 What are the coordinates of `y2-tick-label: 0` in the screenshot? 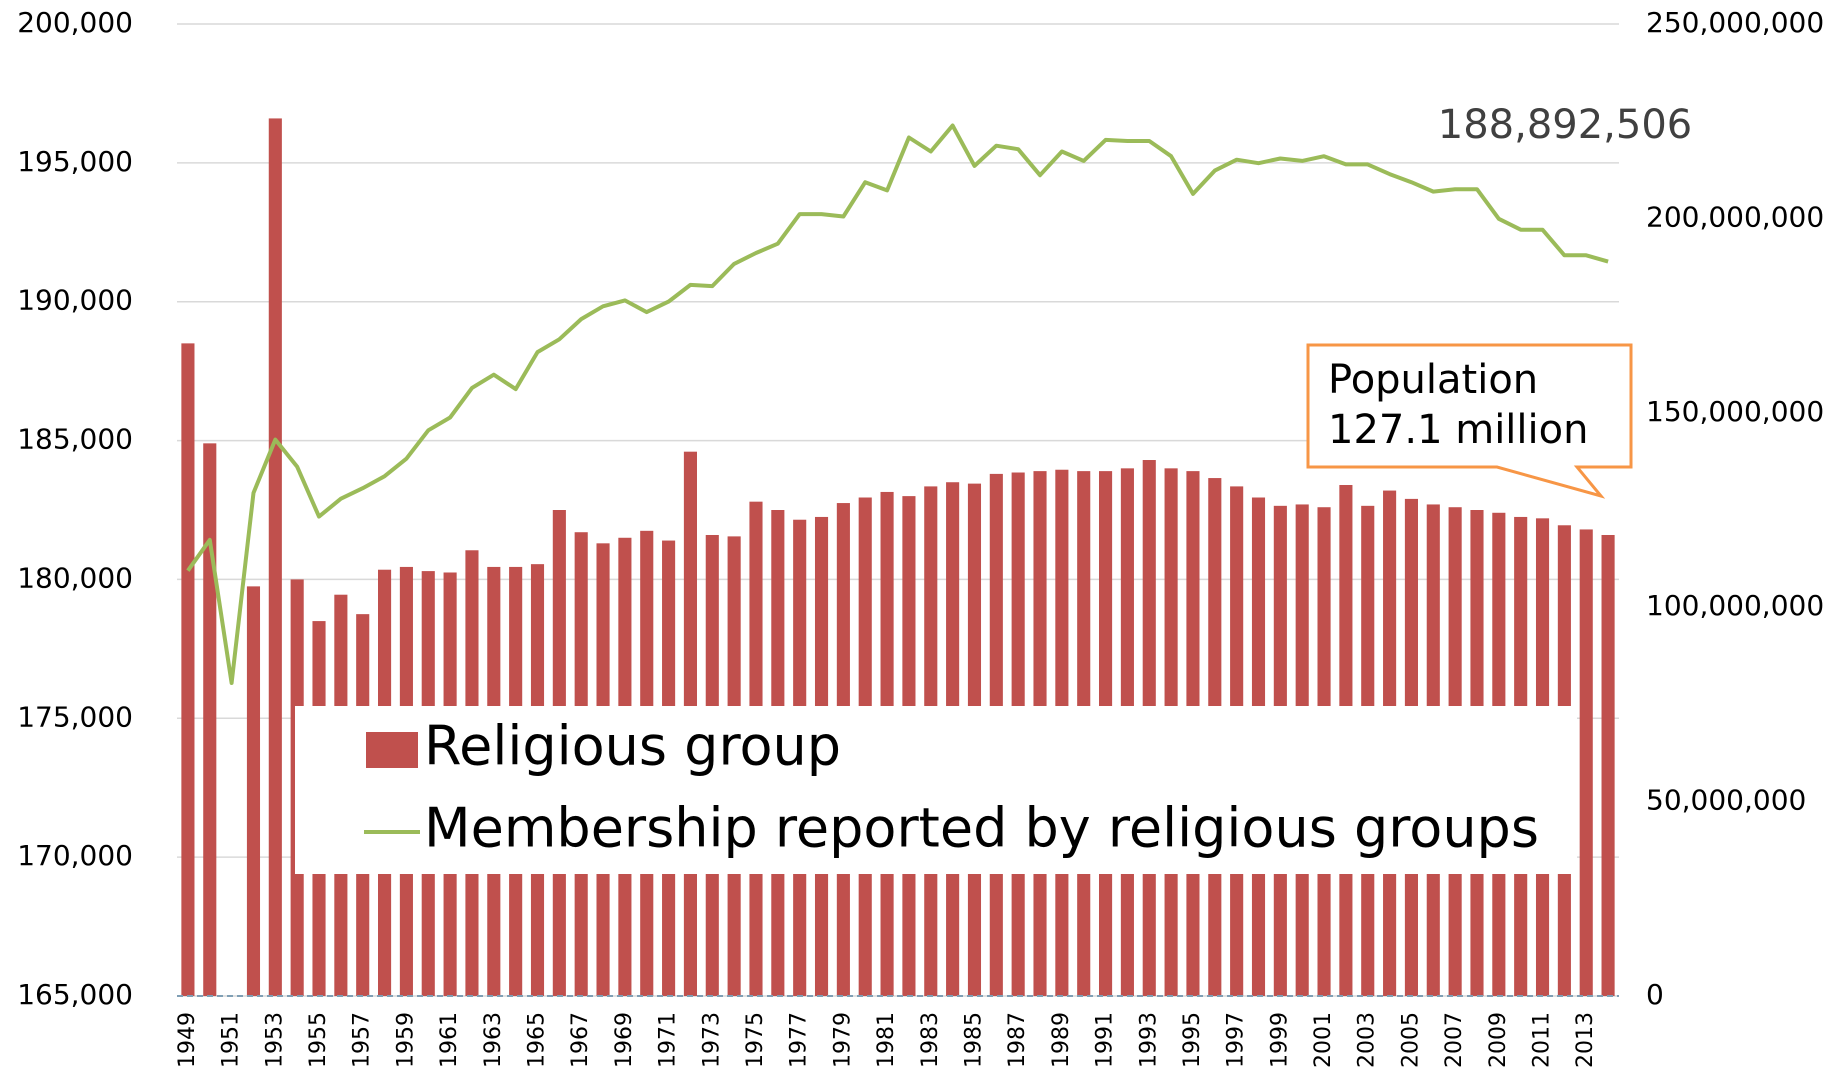 It's located at (1655, 994).